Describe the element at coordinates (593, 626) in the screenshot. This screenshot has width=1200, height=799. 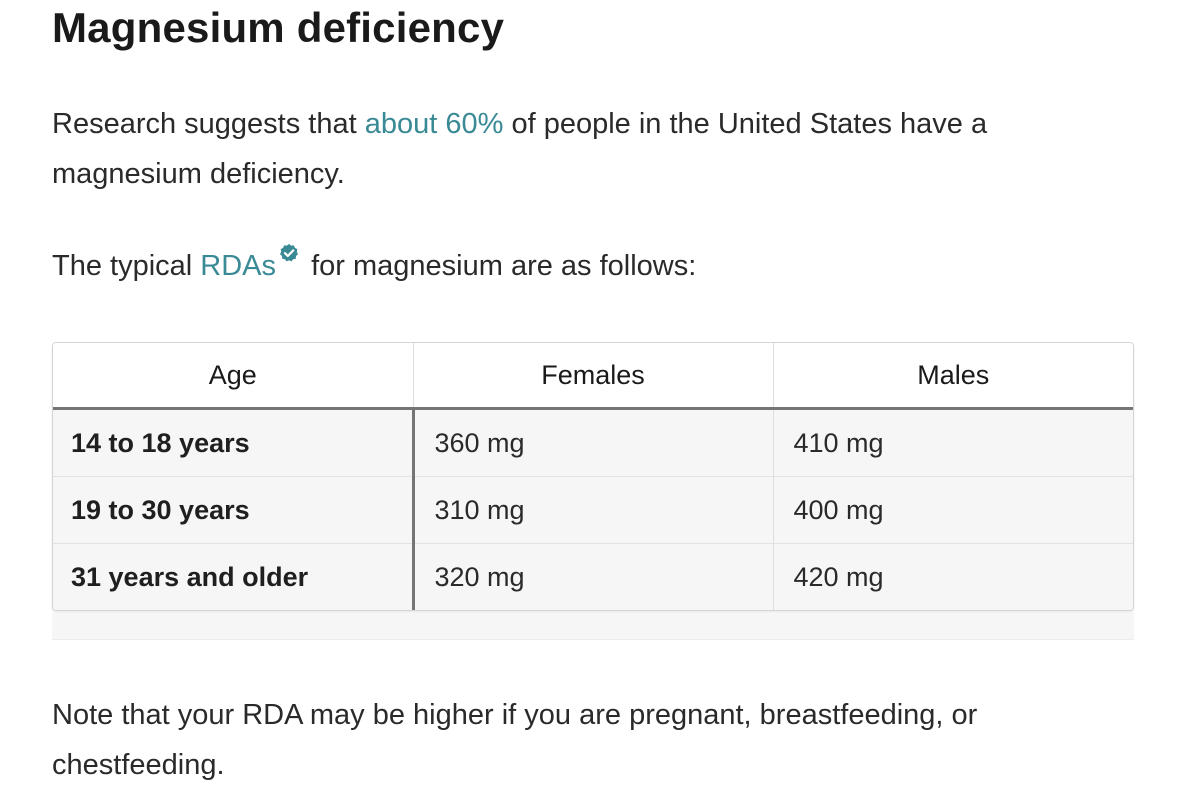
I see `table-scroll-area` at that location.